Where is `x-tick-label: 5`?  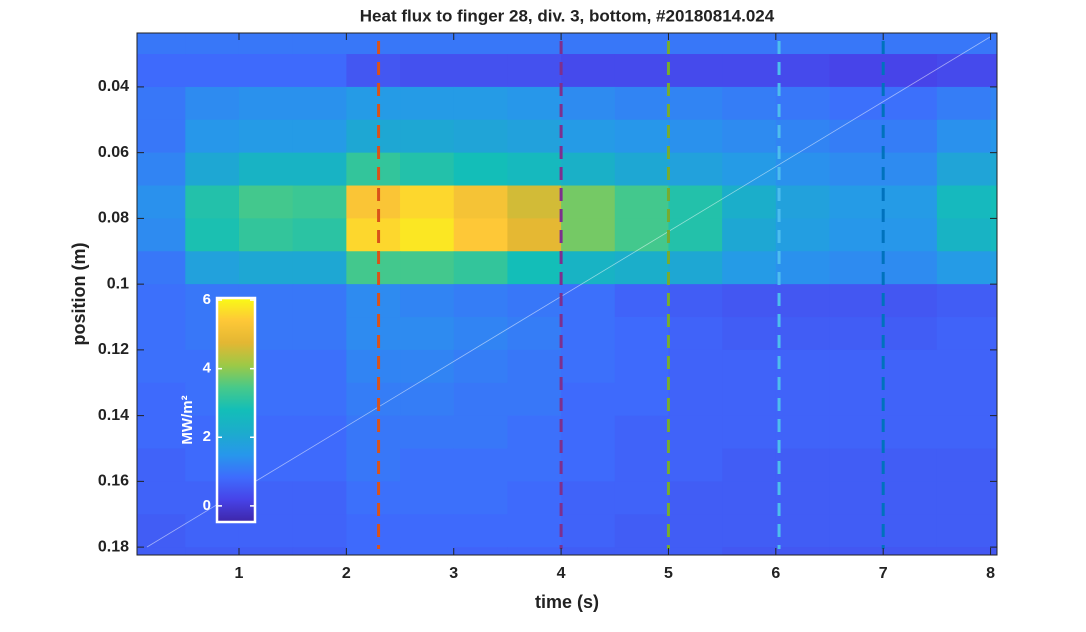 x-tick-label: 5 is located at coordinates (668, 573).